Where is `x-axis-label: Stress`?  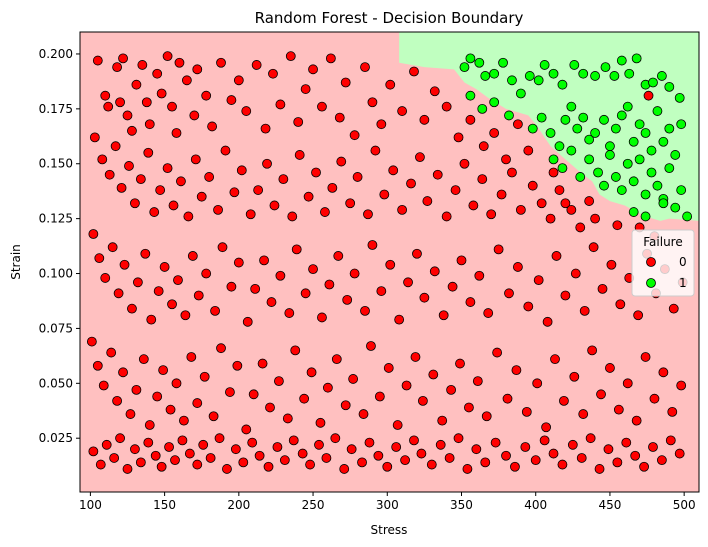 x-axis-label: Stress is located at coordinates (389, 530).